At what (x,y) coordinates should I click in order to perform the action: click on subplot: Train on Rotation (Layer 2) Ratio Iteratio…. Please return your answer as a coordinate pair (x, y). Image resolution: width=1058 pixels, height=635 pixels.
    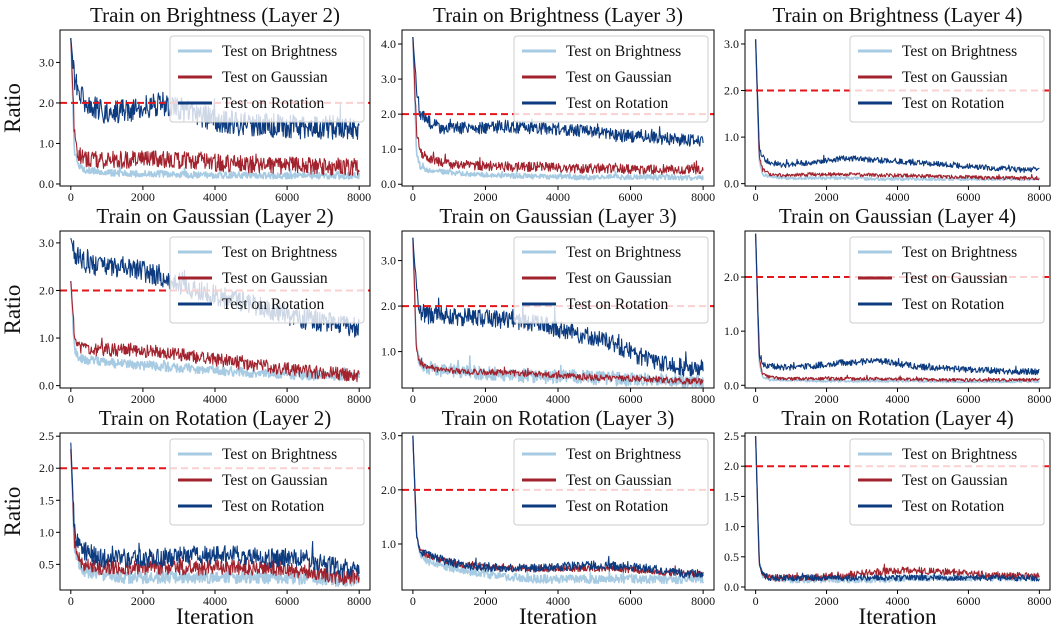
    Looking at the image, I should click on (185, 517).